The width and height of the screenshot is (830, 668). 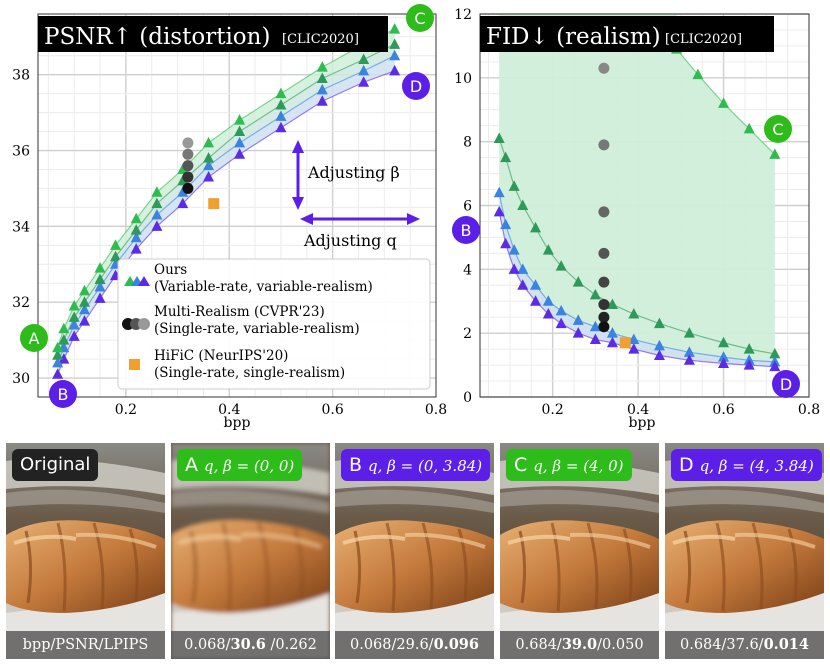 What do you see at coordinates (636, 289) in the screenshot?
I see `fid-series-line` at bounding box center [636, 289].